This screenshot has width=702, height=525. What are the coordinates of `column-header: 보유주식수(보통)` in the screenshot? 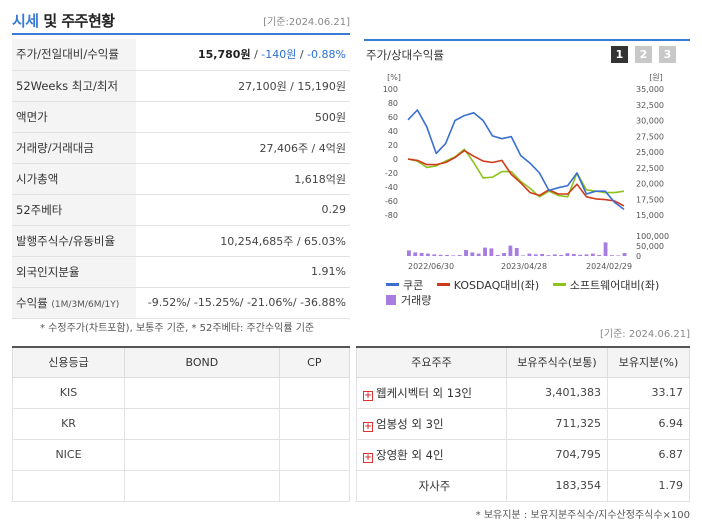 It's located at (557, 362).